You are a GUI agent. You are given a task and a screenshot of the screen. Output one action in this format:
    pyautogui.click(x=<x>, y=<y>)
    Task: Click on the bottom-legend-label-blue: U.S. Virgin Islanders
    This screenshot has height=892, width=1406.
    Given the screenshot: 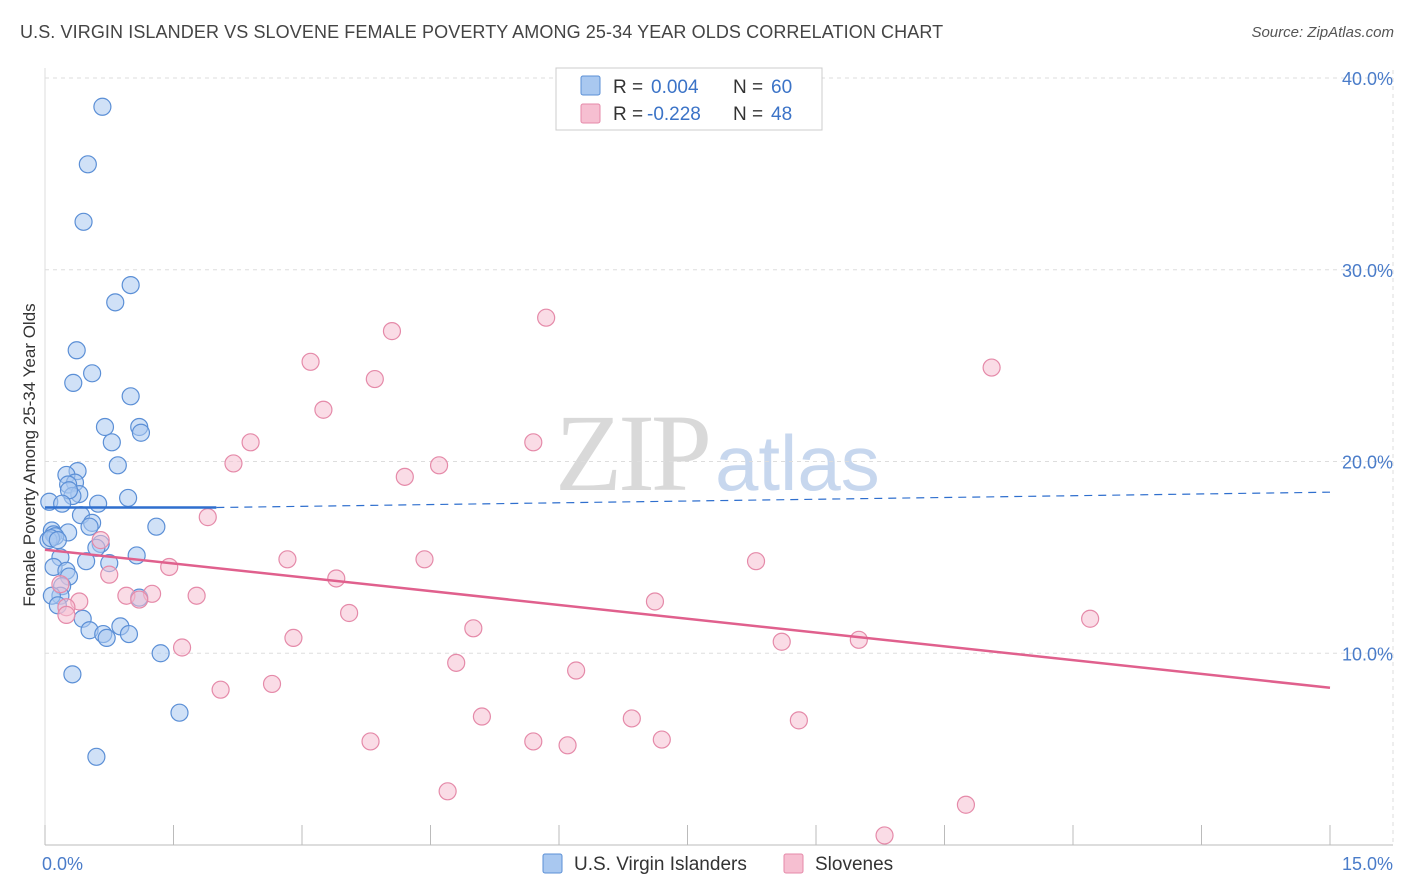 What is the action you would take?
    pyautogui.click(x=660, y=864)
    